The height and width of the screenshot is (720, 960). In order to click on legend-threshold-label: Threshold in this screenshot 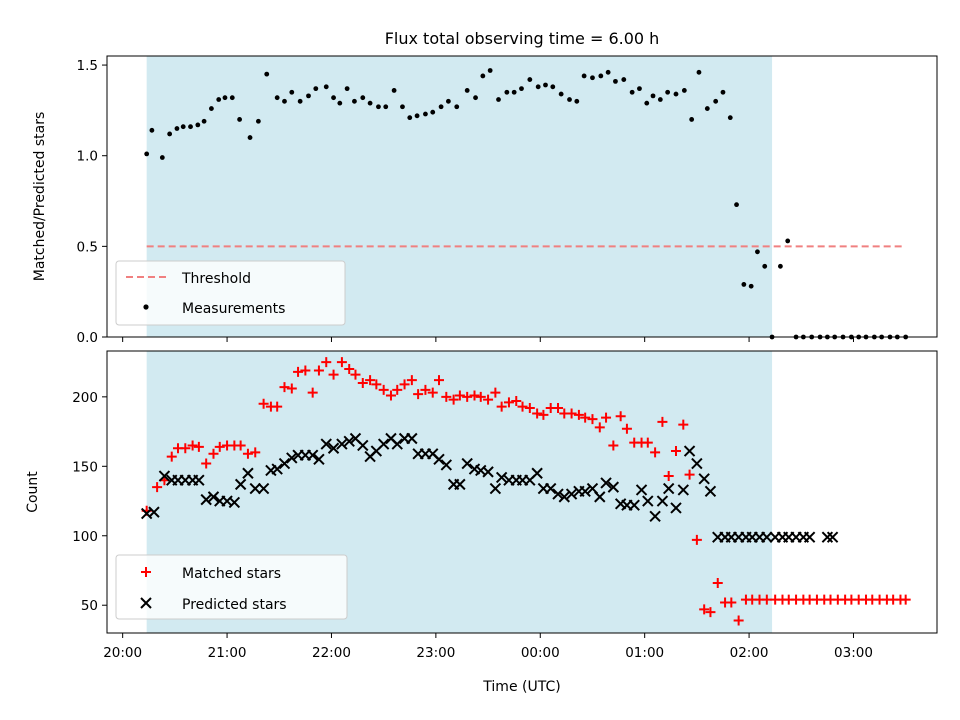, I will do `click(216, 279)`.